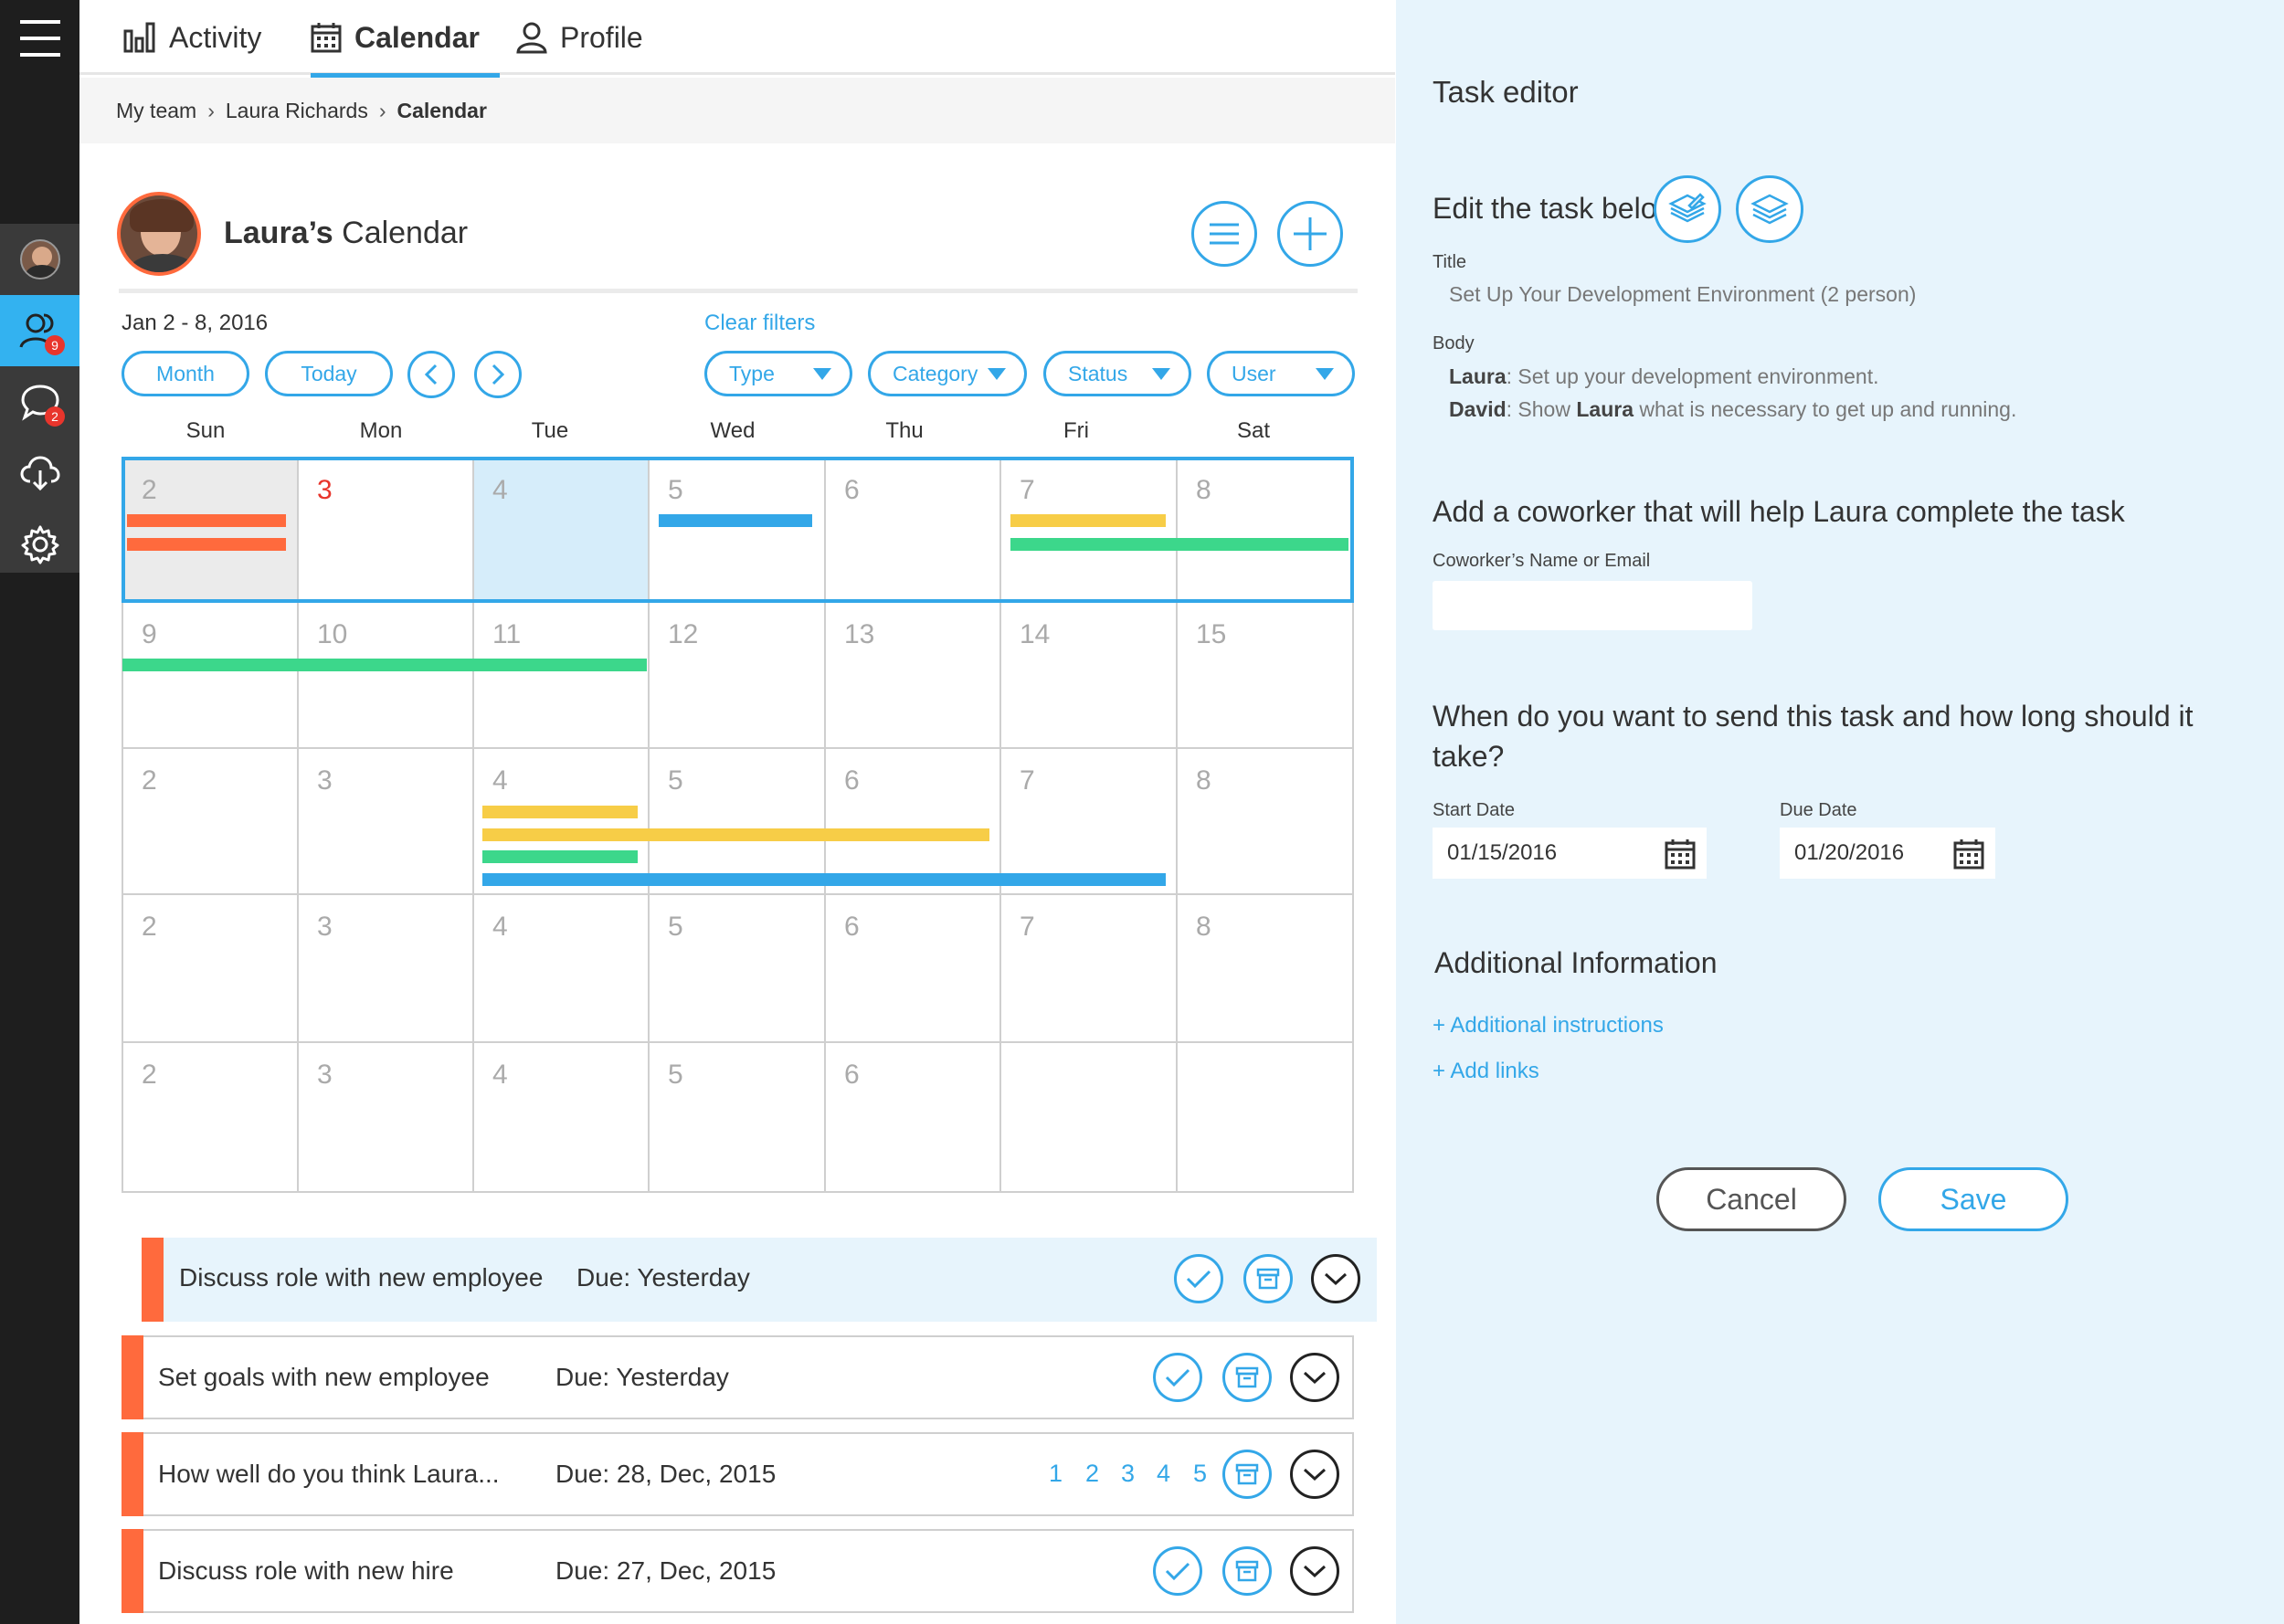 This screenshot has height=1624, width=2284. Describe the element at coordinates (1224, 234) in the screenshot. I see `list-view-button` at that location.